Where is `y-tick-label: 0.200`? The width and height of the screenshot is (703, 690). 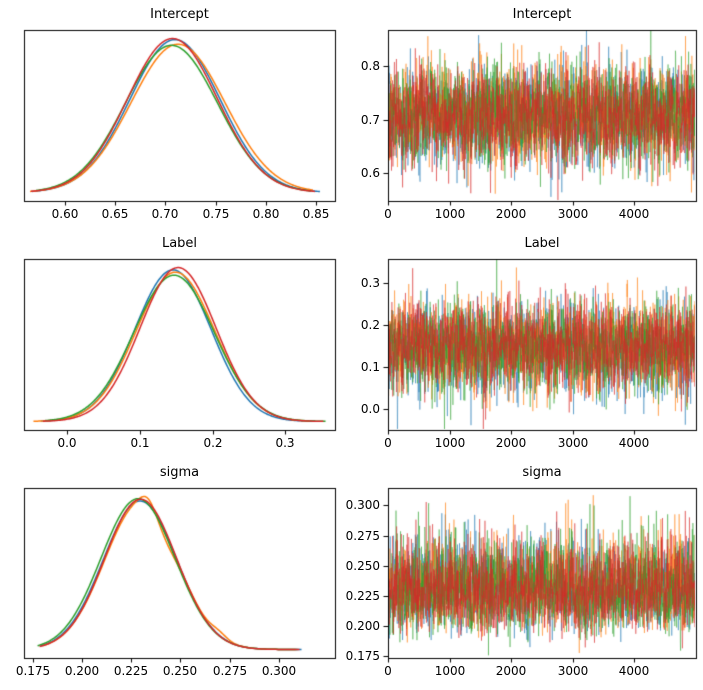 y-tick-label: 0.200 is located at coordinates (362, 626).